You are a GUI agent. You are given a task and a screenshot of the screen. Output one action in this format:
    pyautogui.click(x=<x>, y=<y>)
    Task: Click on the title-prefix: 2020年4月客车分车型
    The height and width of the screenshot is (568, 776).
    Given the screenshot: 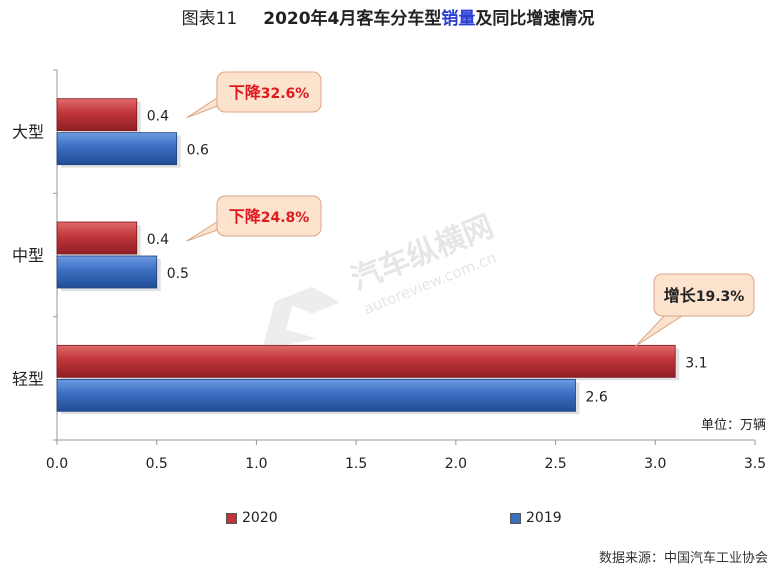 What is the action you would take?
    pyautogui.click(x=352, y=19)
    